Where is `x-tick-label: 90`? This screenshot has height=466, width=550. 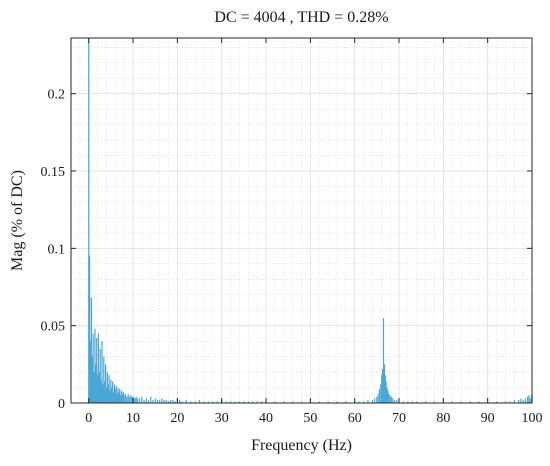
x-tick-label: 90 is located at coordinates (488, 418).